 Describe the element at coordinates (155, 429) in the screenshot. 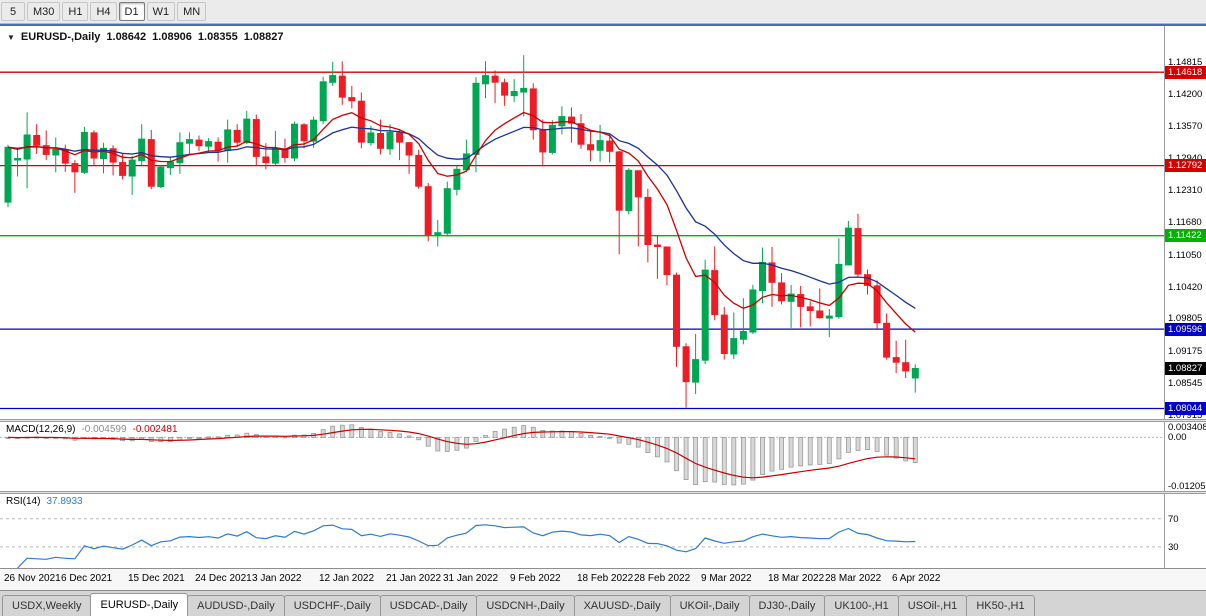

I see `macd-signal-value: -0.002481` at that location.